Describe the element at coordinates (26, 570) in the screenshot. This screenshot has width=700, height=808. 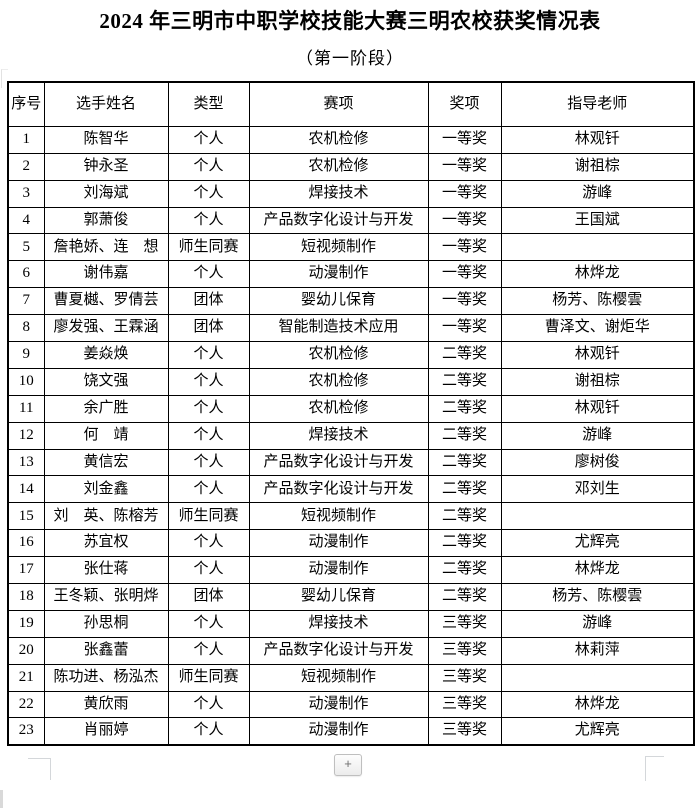
I see `cell-index: 17` at that location.